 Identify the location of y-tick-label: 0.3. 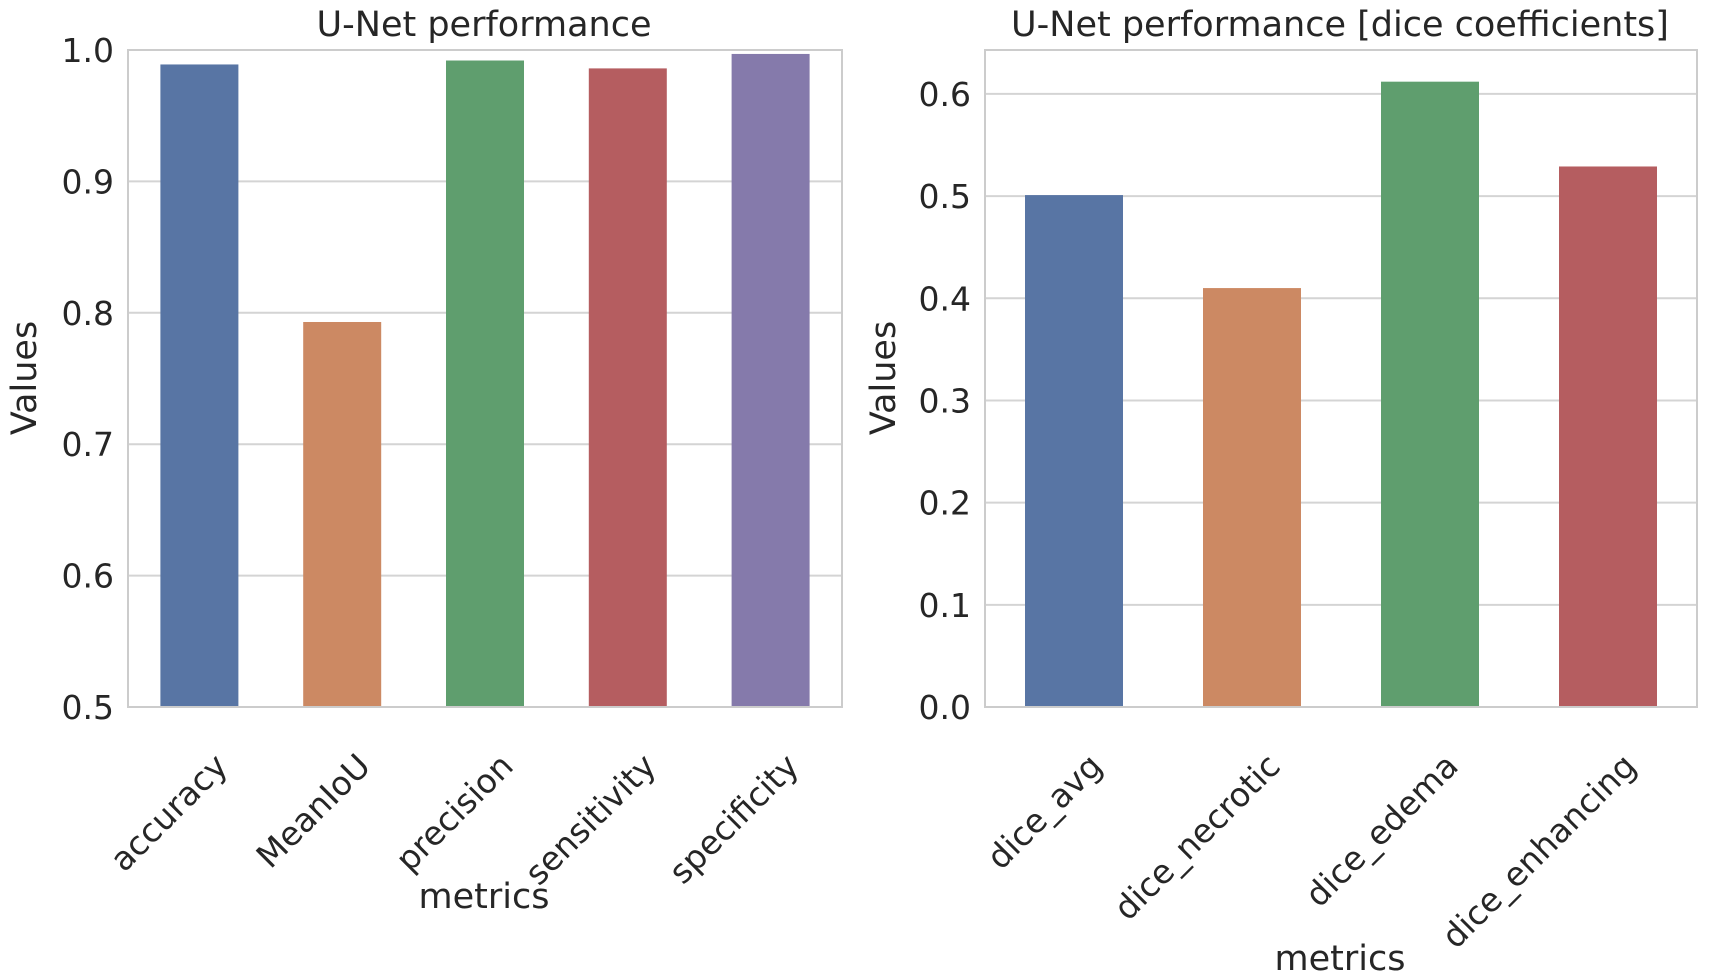
(945, 400).